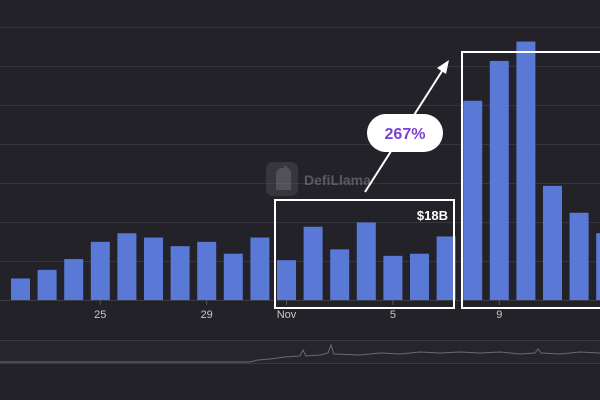  Describe the element at coordinates (337, 180) in the screenshot. I see `watermark-text: DefiLlama` at that location.